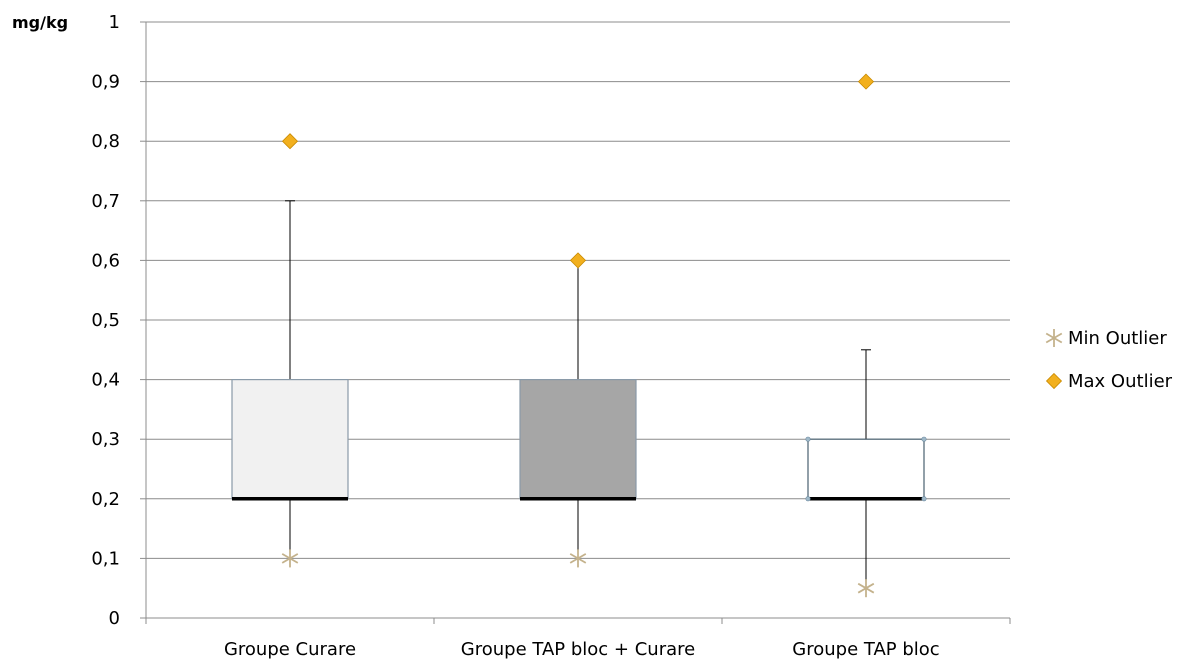  What do you see at coordinates (1054, 381) in the screenshot?
I see `max-outlier-legend-icon` at bounding box center [1054, 381].